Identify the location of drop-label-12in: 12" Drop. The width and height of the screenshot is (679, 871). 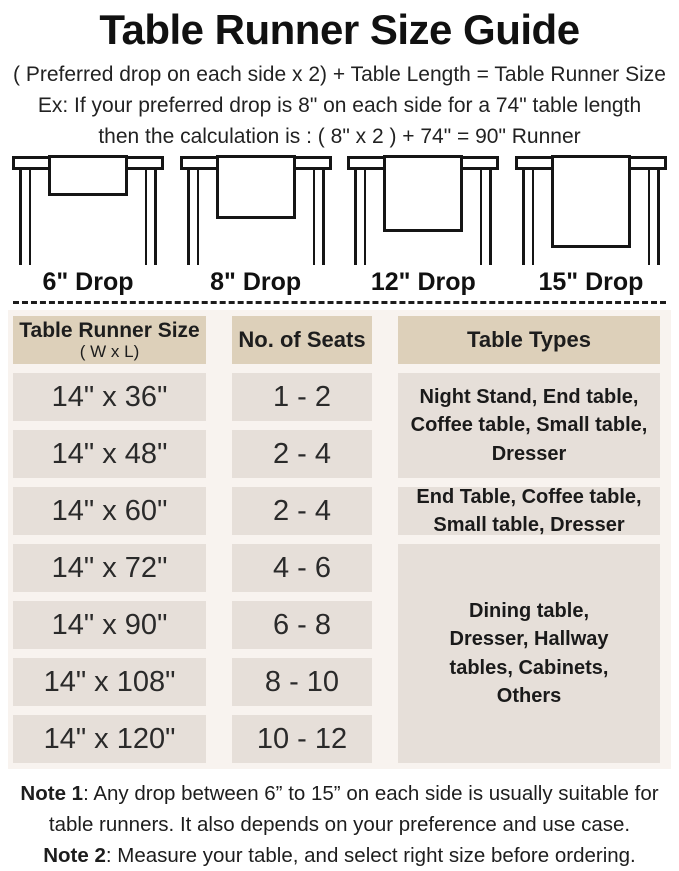
(423, 283).